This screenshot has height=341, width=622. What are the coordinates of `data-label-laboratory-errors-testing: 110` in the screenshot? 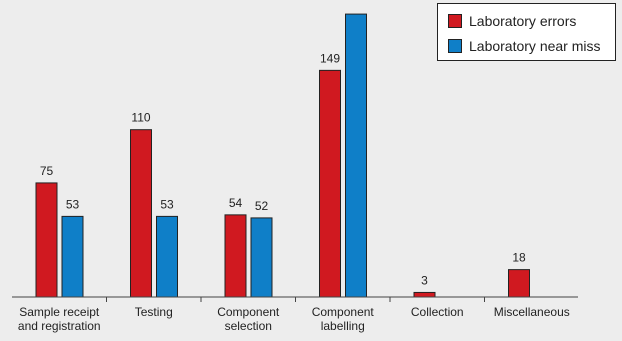 It's located at (140, 118).